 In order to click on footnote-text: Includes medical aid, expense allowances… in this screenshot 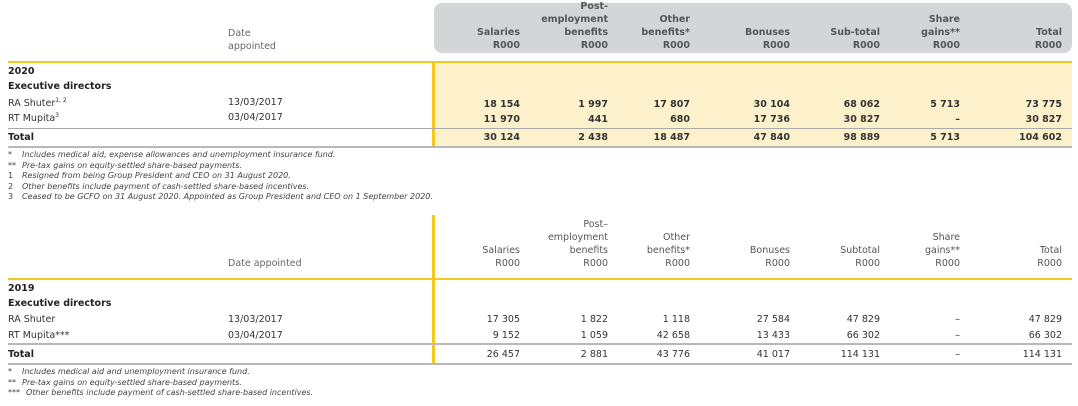, I will do `click(179, 154)`.